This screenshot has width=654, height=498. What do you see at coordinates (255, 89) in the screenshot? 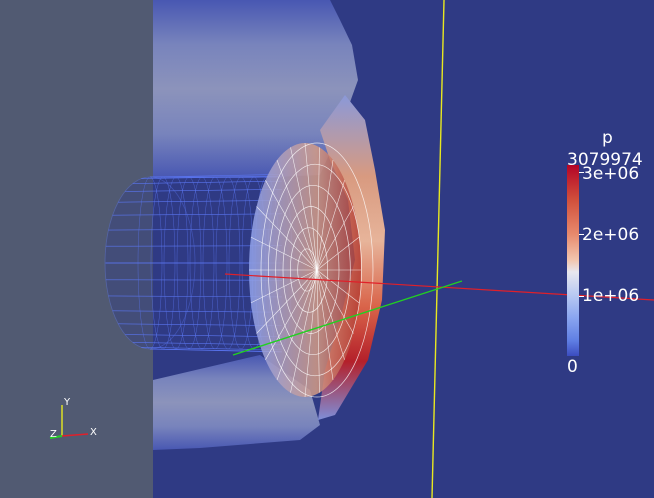
I see `flow-plume-upper` at bounding box center [255, 89].